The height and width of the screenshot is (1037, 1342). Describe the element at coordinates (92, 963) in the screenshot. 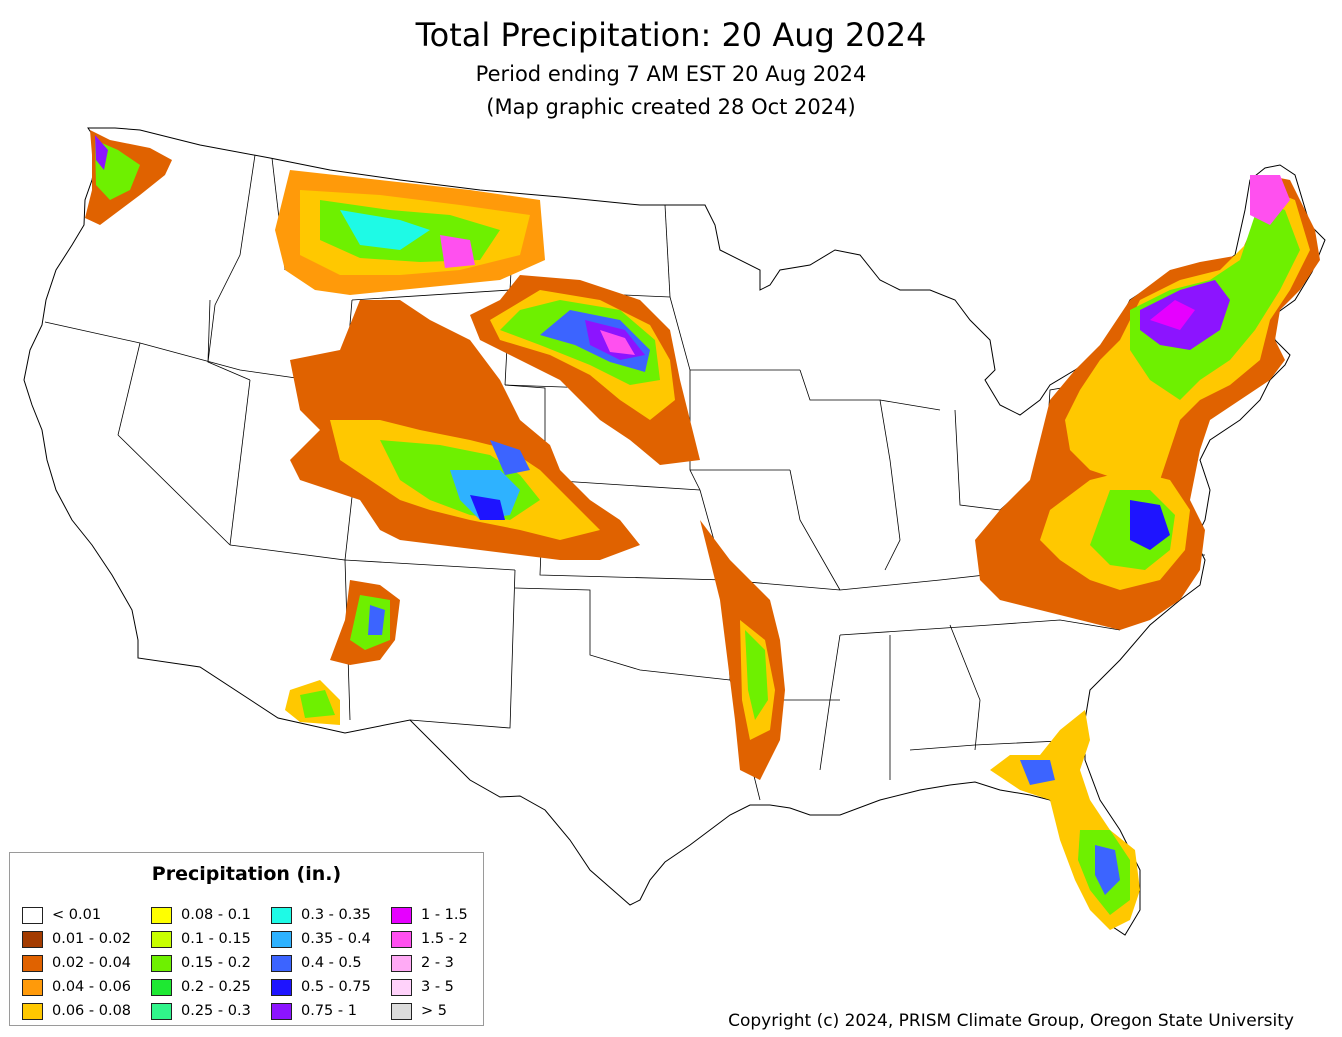

I see `legend-label: 0.02 - 0.04` at that location.